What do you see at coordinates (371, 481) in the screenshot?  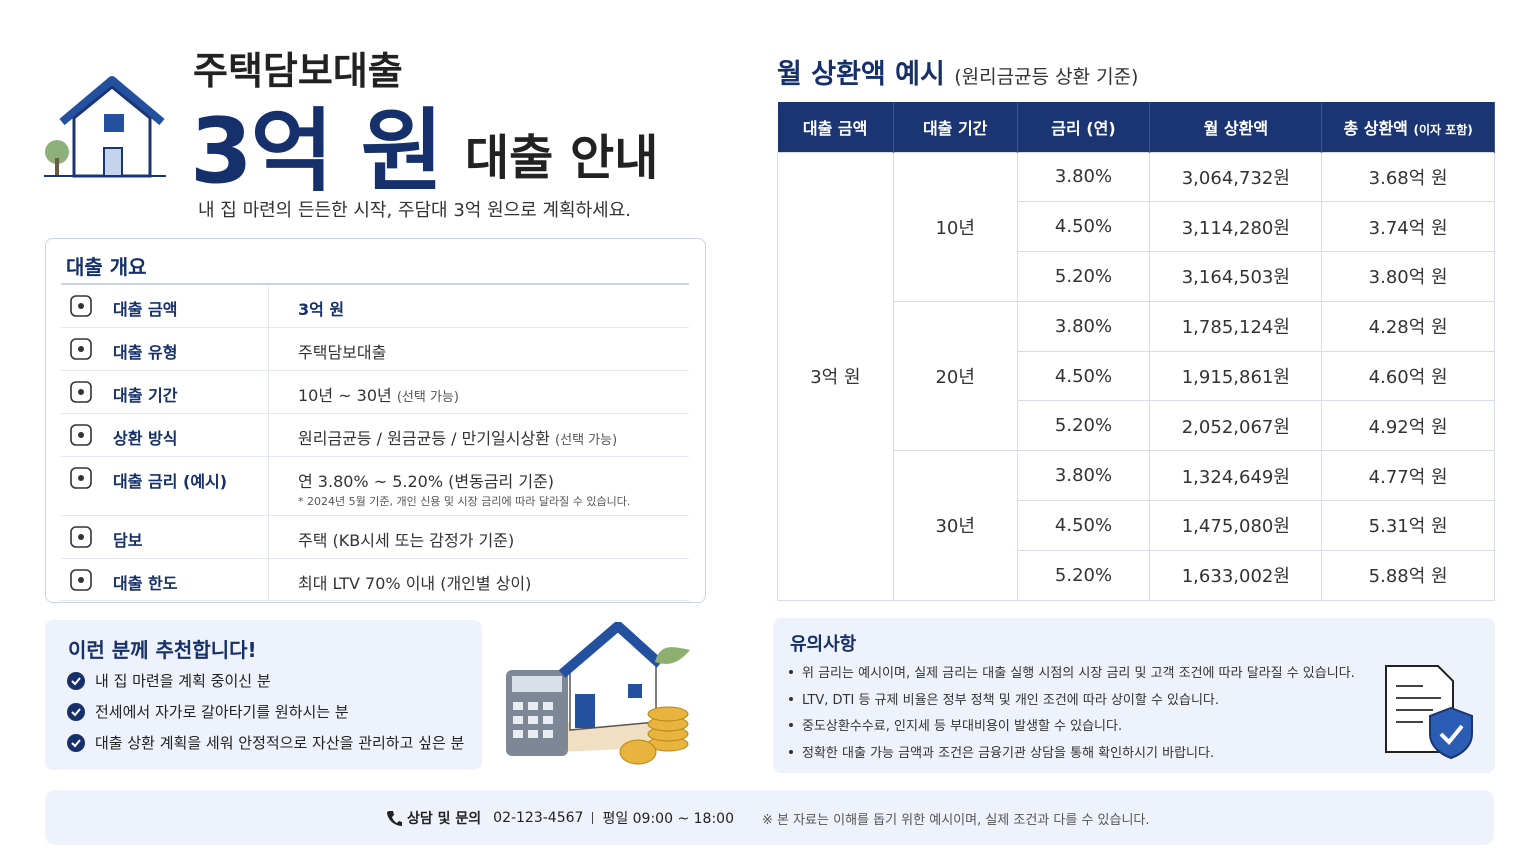 I see `row-value-text: 연 3.80% ~ 5.20%` at bounding box center [371, 481].